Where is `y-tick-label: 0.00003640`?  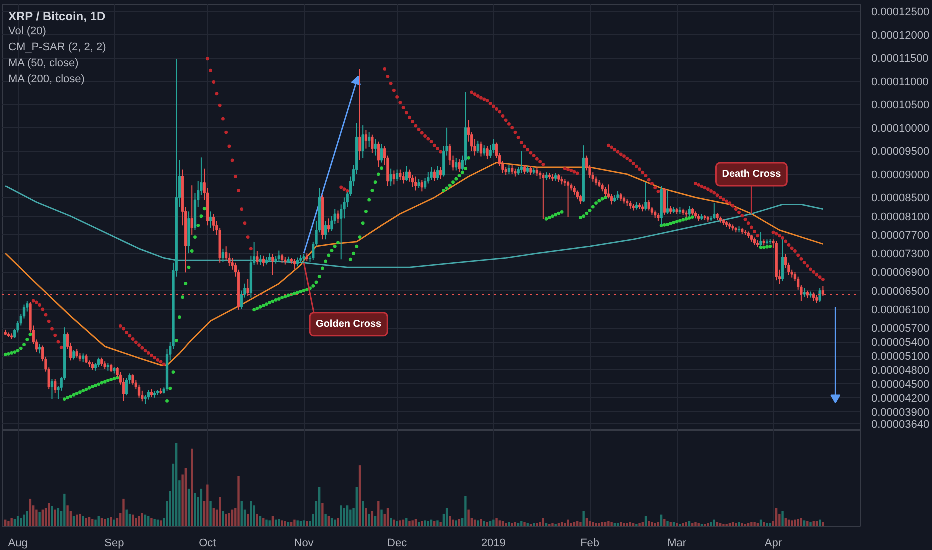 y-tick-label: 0.00003640 is located at coordinates (901, 424).